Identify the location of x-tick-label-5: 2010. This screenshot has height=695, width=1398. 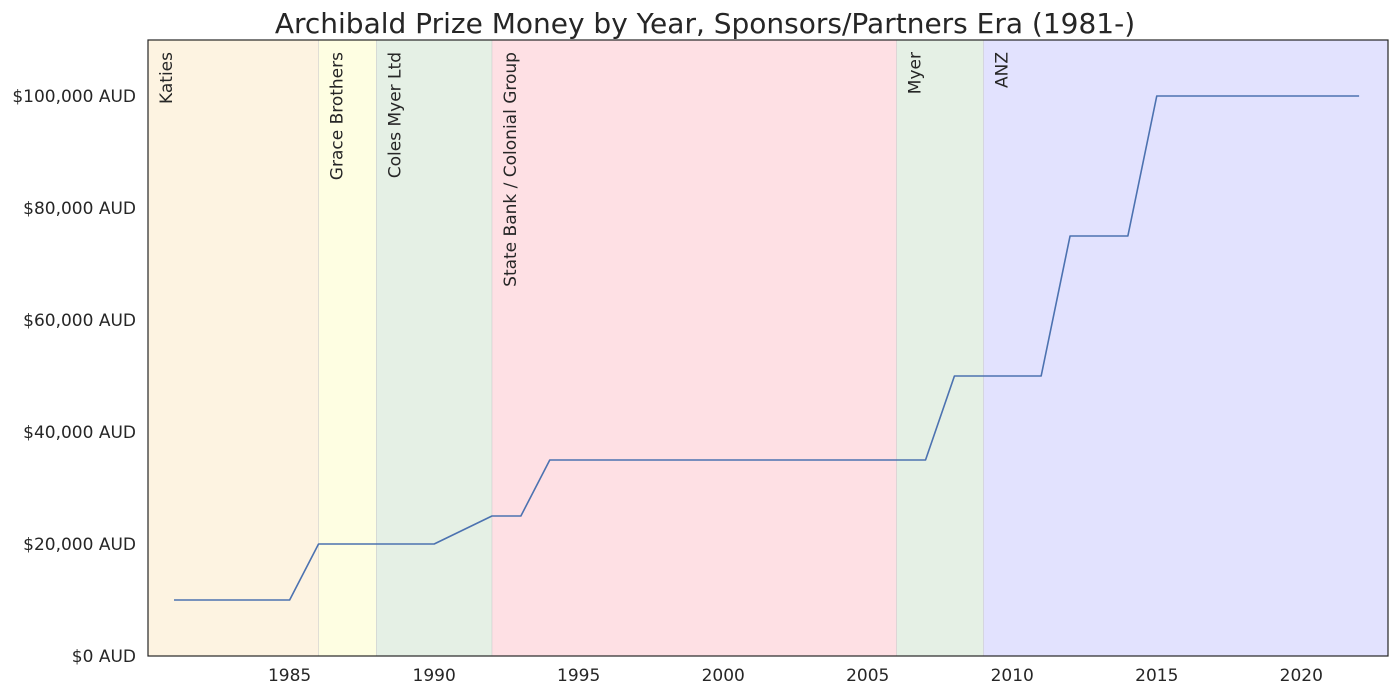
(1012, 676).